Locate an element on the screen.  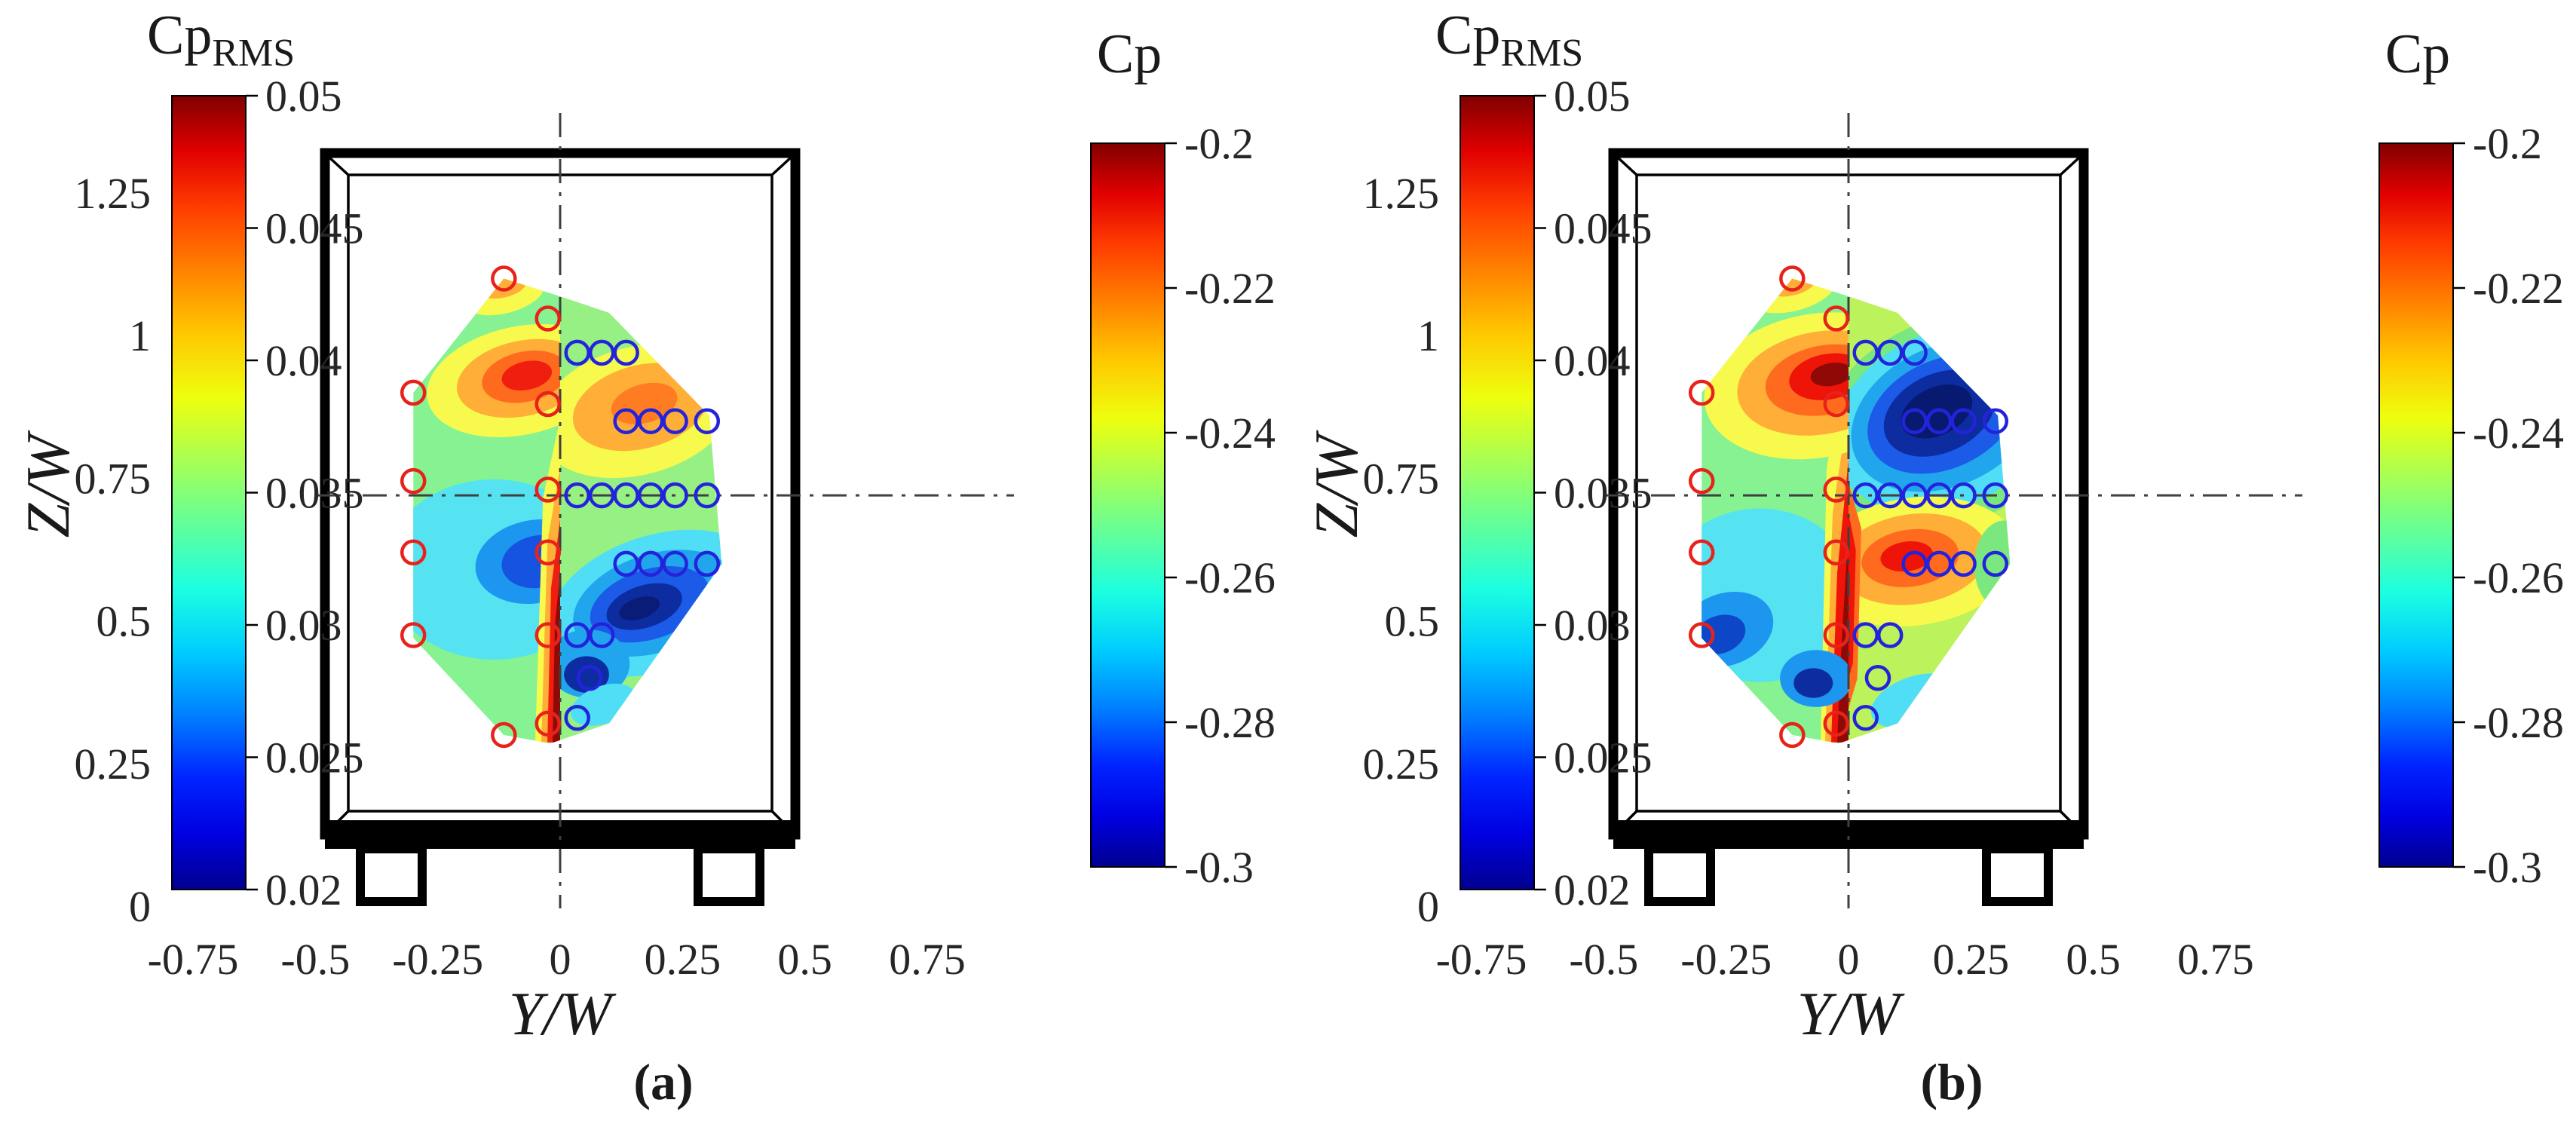
y-tick-label: 0.5 is located at coordinates (124, 621).